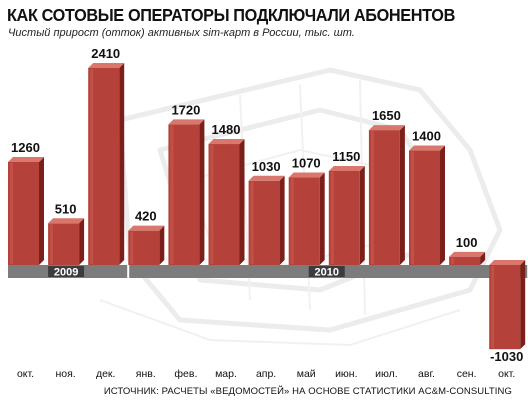 This screenshot has width=528, height=406. Describe the element at coordinates (226, 129) in the screenshot. I see `value-label-5: 1480` at that location.